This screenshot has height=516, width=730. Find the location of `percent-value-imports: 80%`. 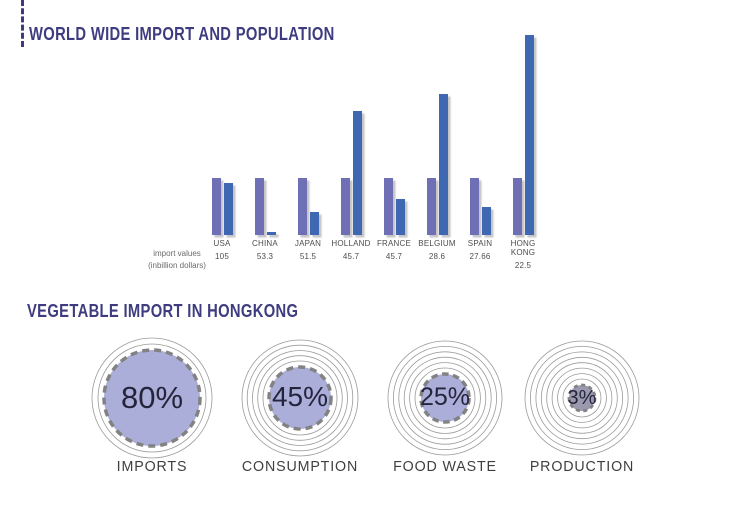

percent-value-imports: 80% is located at coordinates (152, 397).